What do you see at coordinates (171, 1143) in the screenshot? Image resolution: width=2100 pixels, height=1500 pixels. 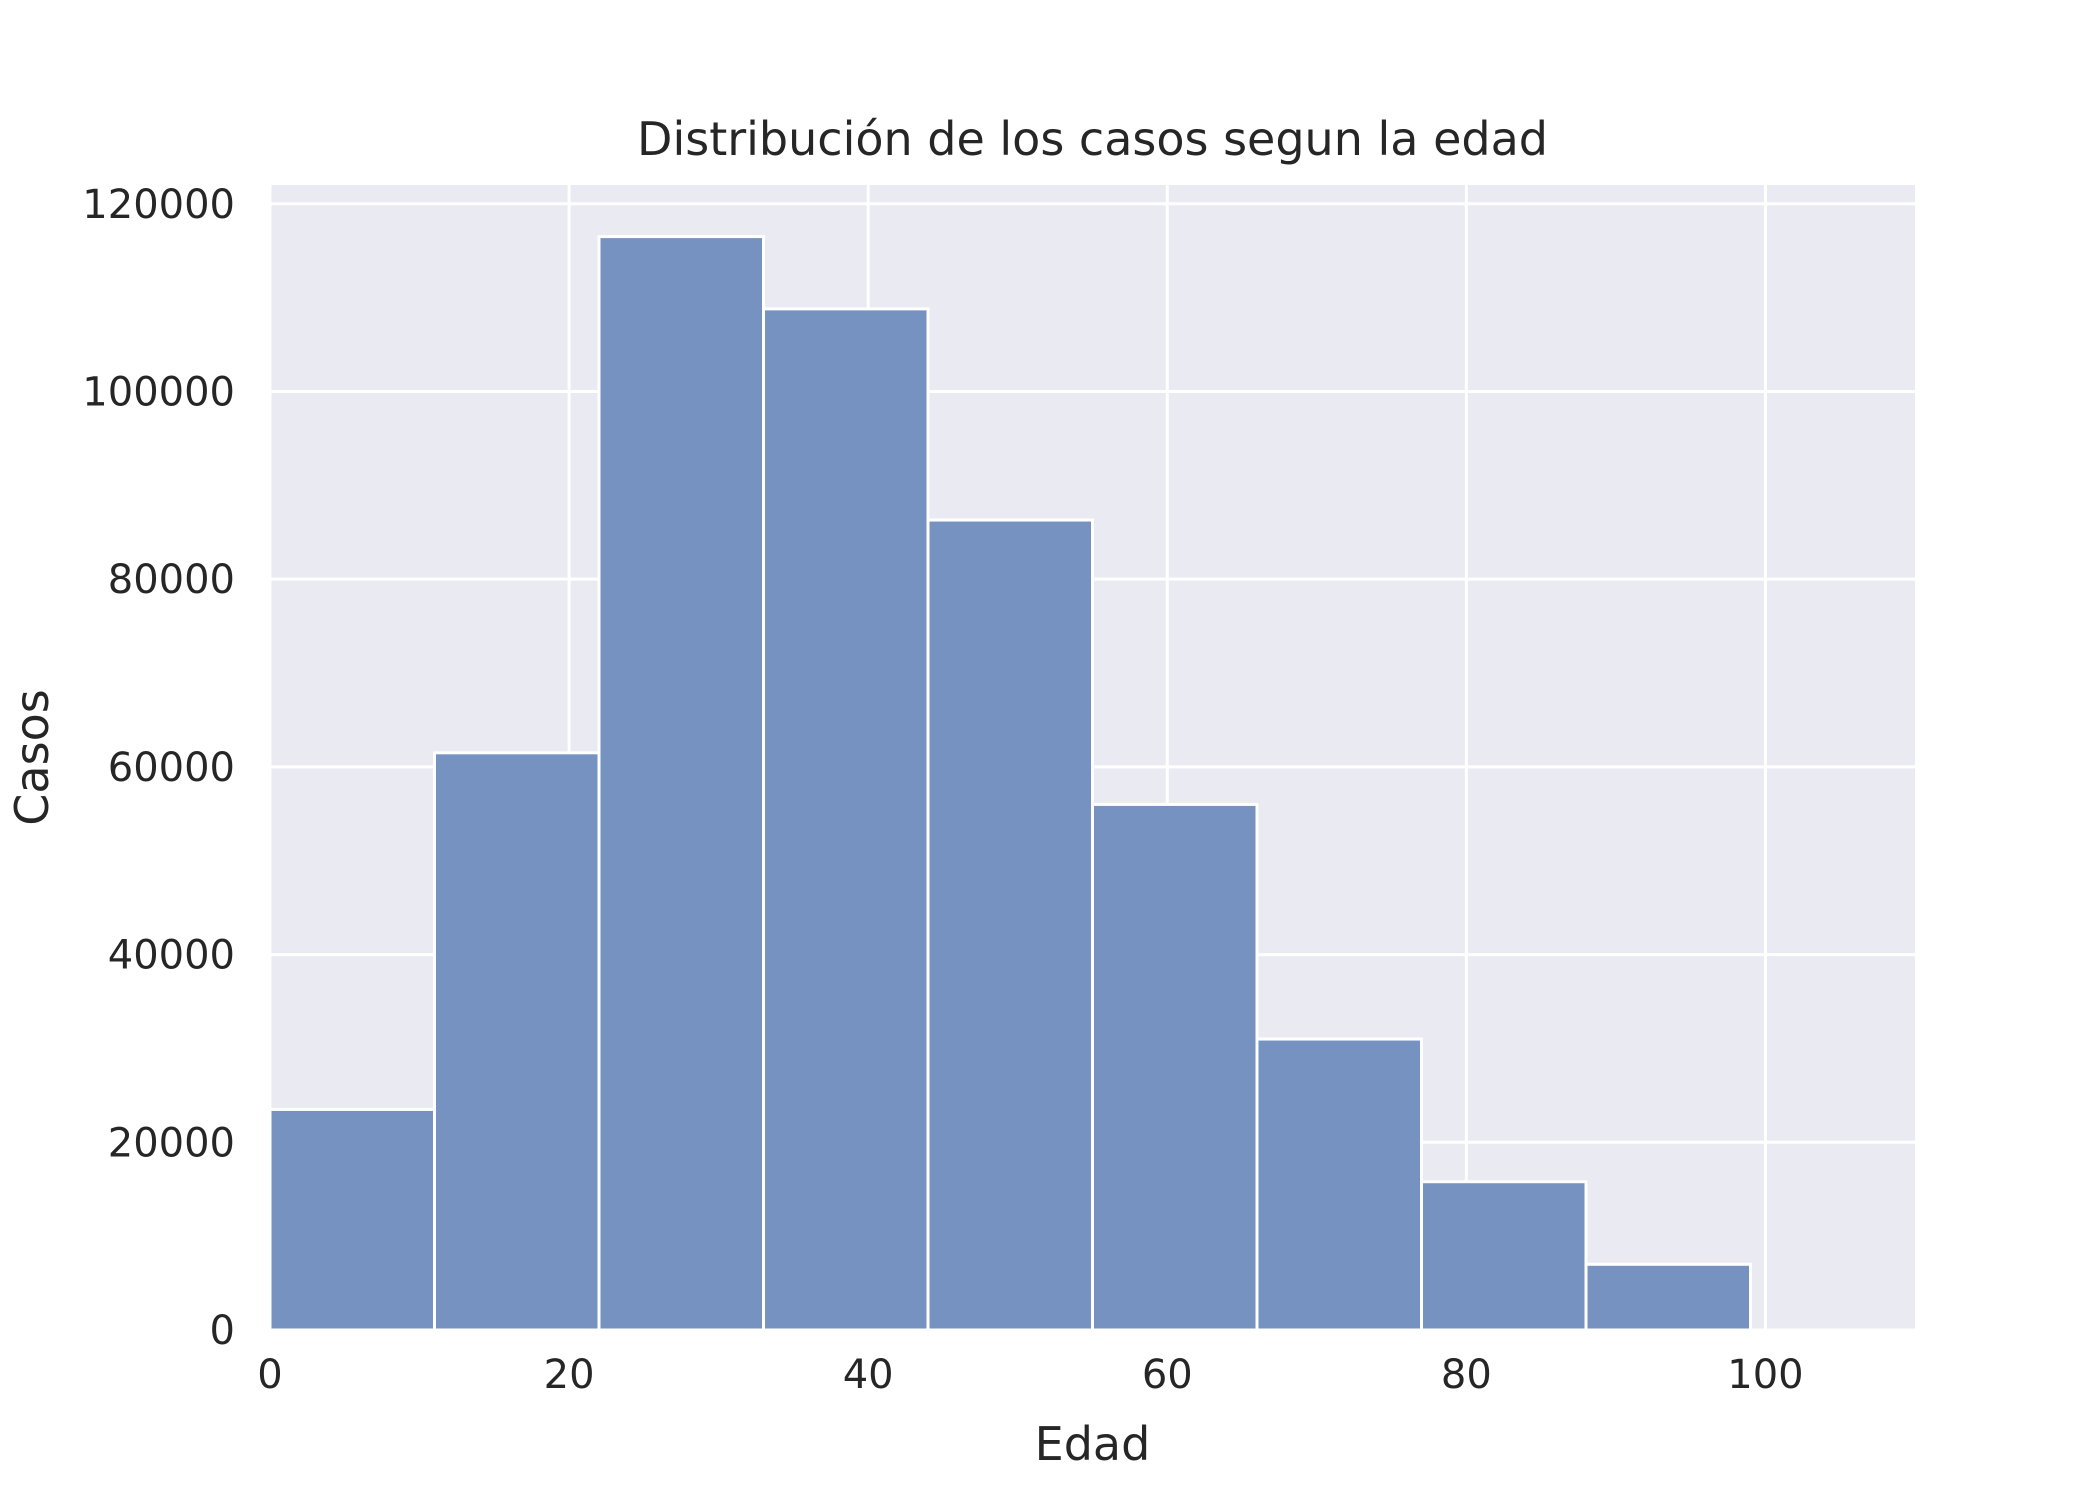 I see `y-tick-label-1: 20000` at bounding box center [171, 1143].